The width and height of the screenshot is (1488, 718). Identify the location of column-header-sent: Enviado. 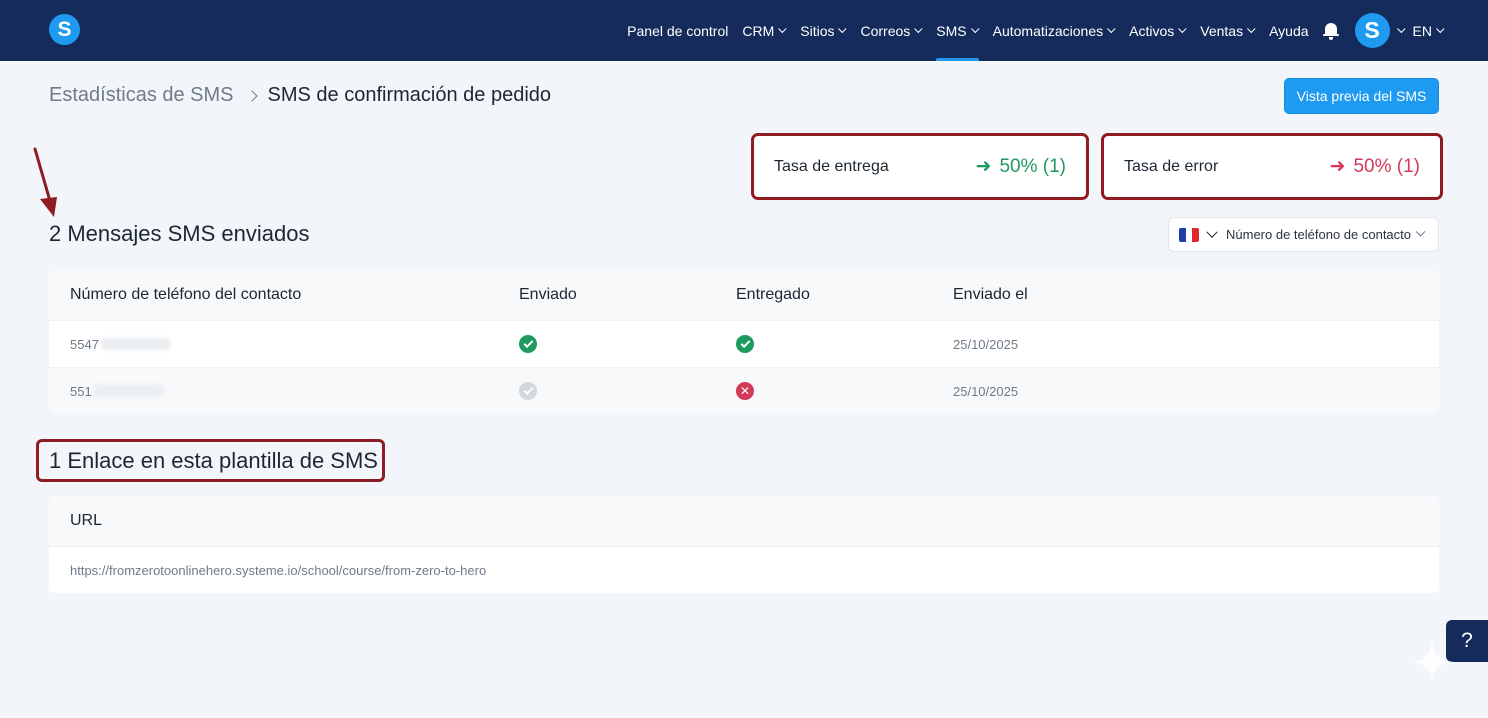
(548, 294).